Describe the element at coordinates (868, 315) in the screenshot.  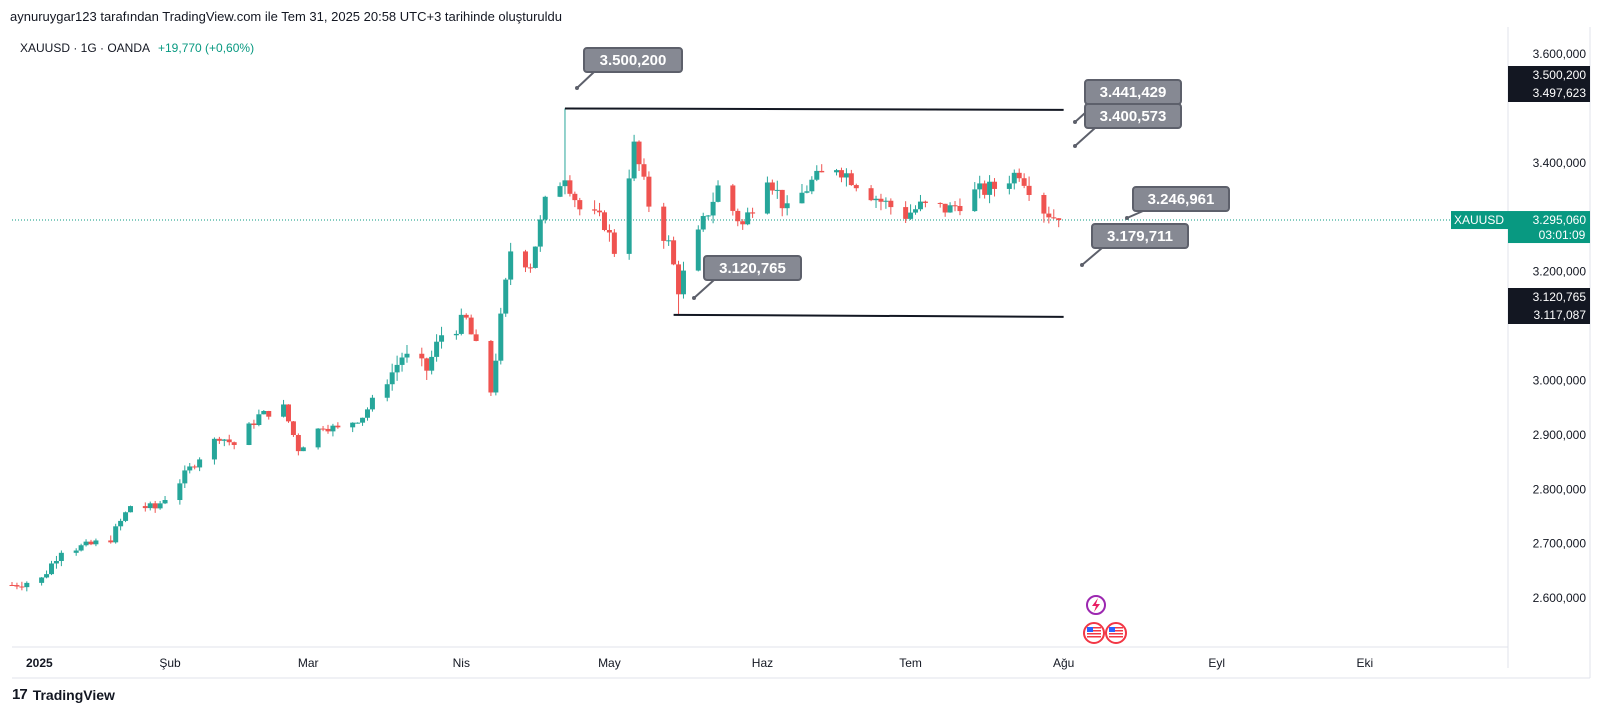
I see `support-trend-line` at that location.